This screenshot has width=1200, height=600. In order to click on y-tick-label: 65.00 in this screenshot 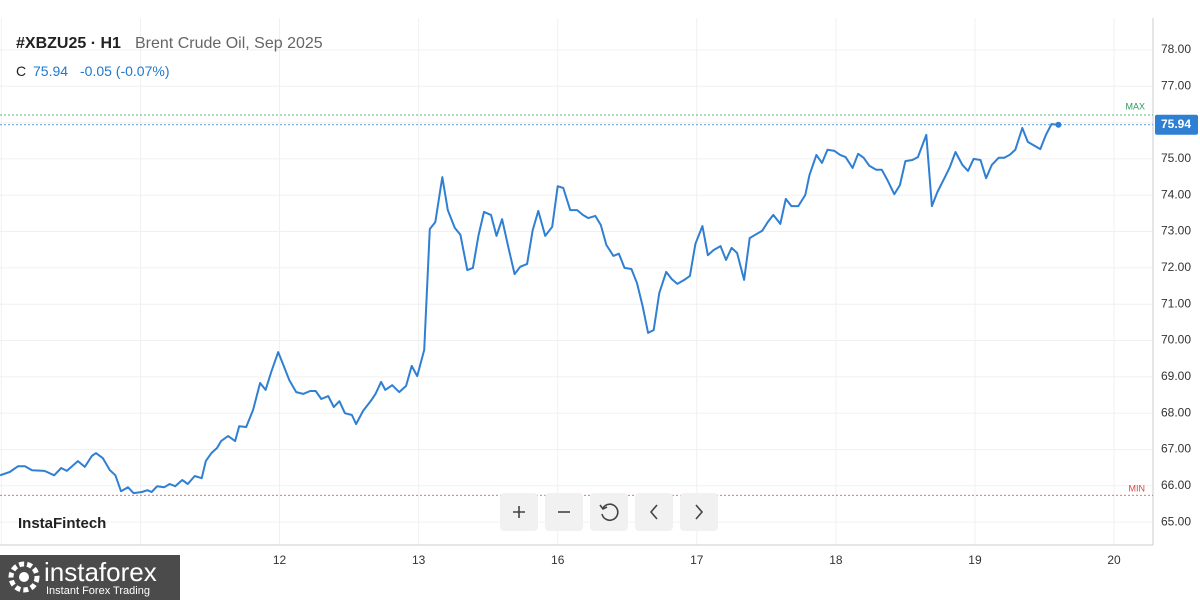, I will do `click(1176, 521)`.